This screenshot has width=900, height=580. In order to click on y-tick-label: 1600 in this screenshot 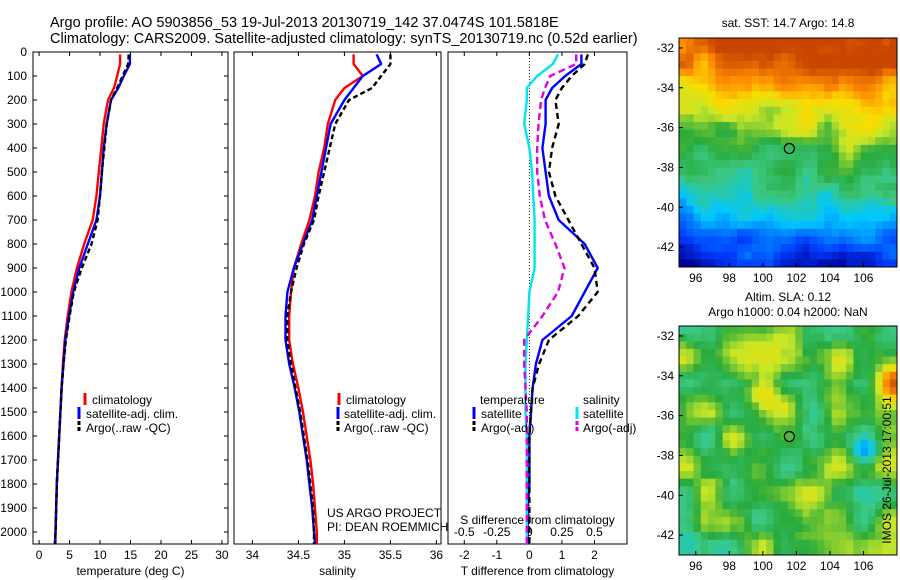, I will do `click(13, 436)`.